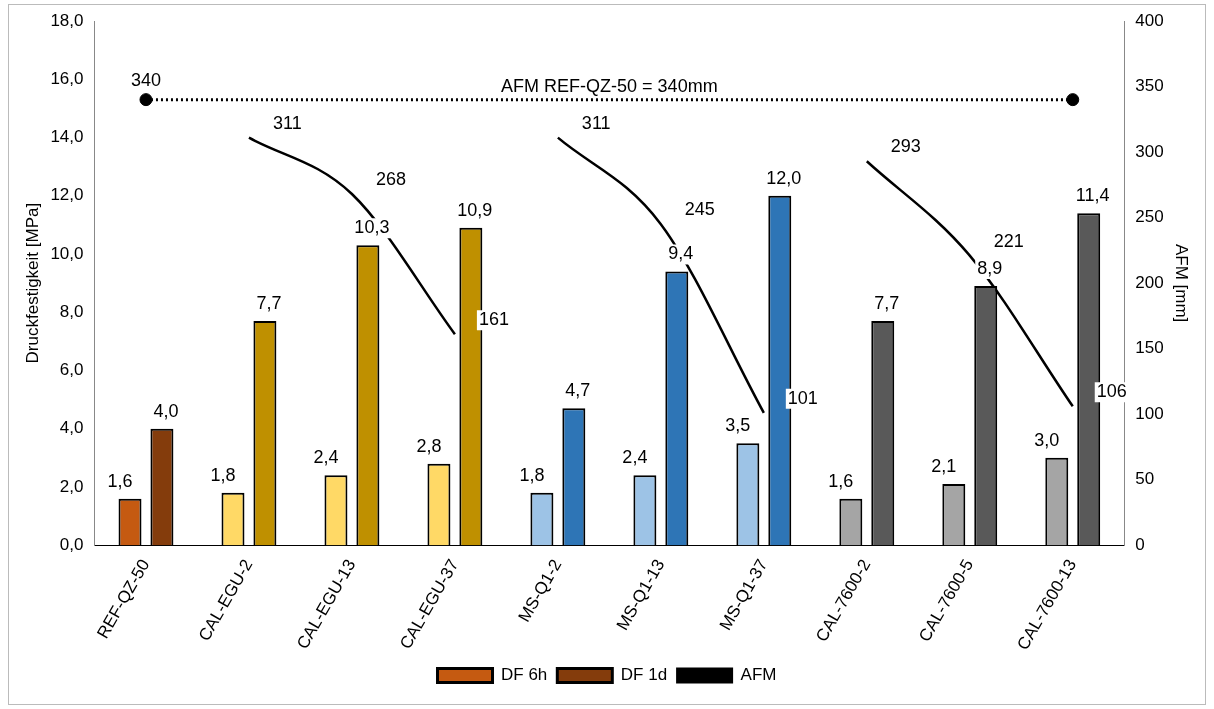  What do you see at coordinates (390, 178) in the screenshot?
I see `data-label: 268` at bounding box center [390, 178].